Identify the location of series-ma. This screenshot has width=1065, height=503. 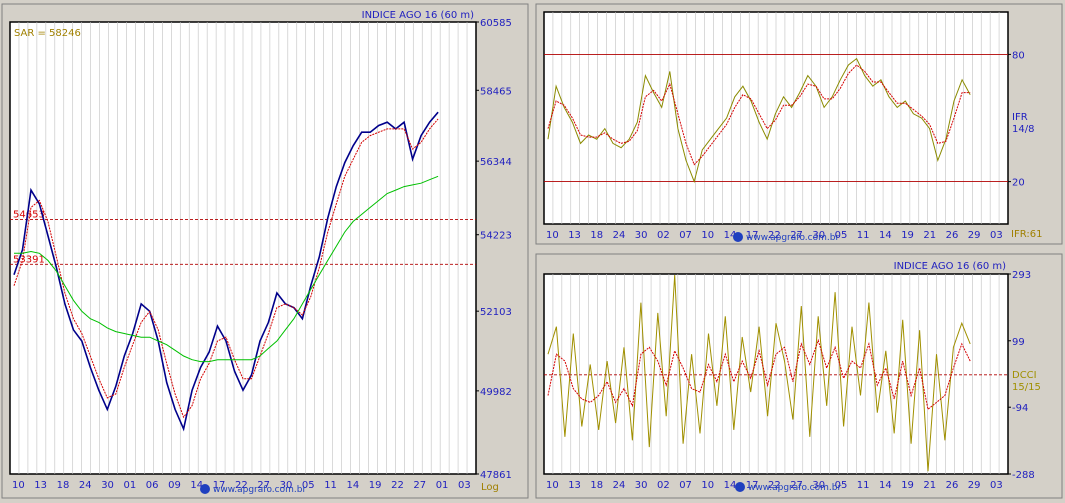
(226, 269).